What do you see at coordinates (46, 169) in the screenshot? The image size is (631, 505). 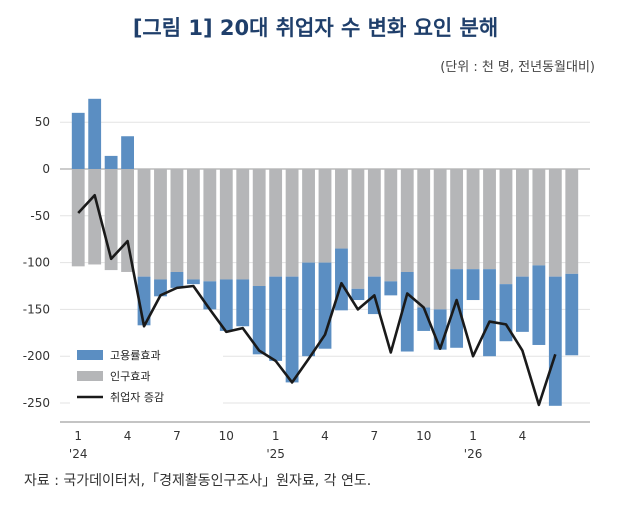 I see `y-tick-label: 0` at bounding box center [46, 169].